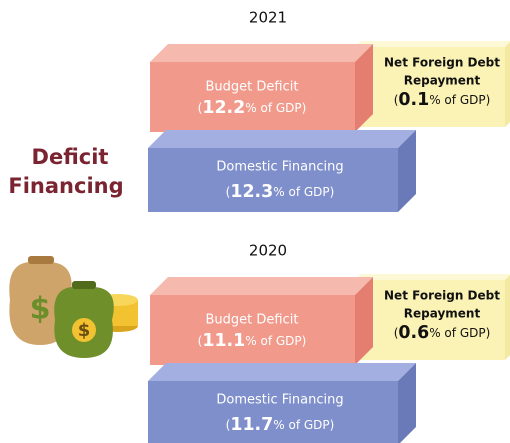 The width and height of the screenshot is (510, 443). I want to click on value-line: (12.2% of GDP), so click(252, 108).